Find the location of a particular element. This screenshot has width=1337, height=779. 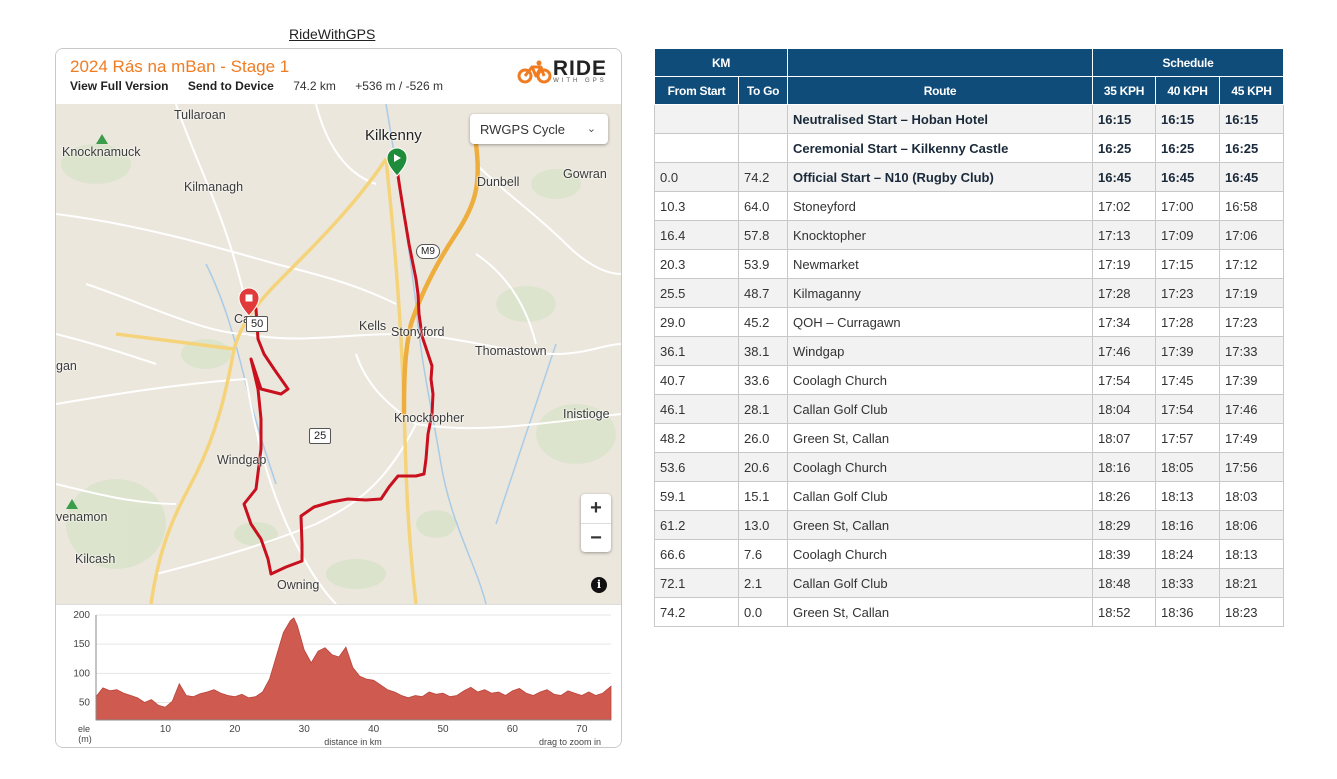

to-go-cell: 48.7 is located at coordinates (763, 293).